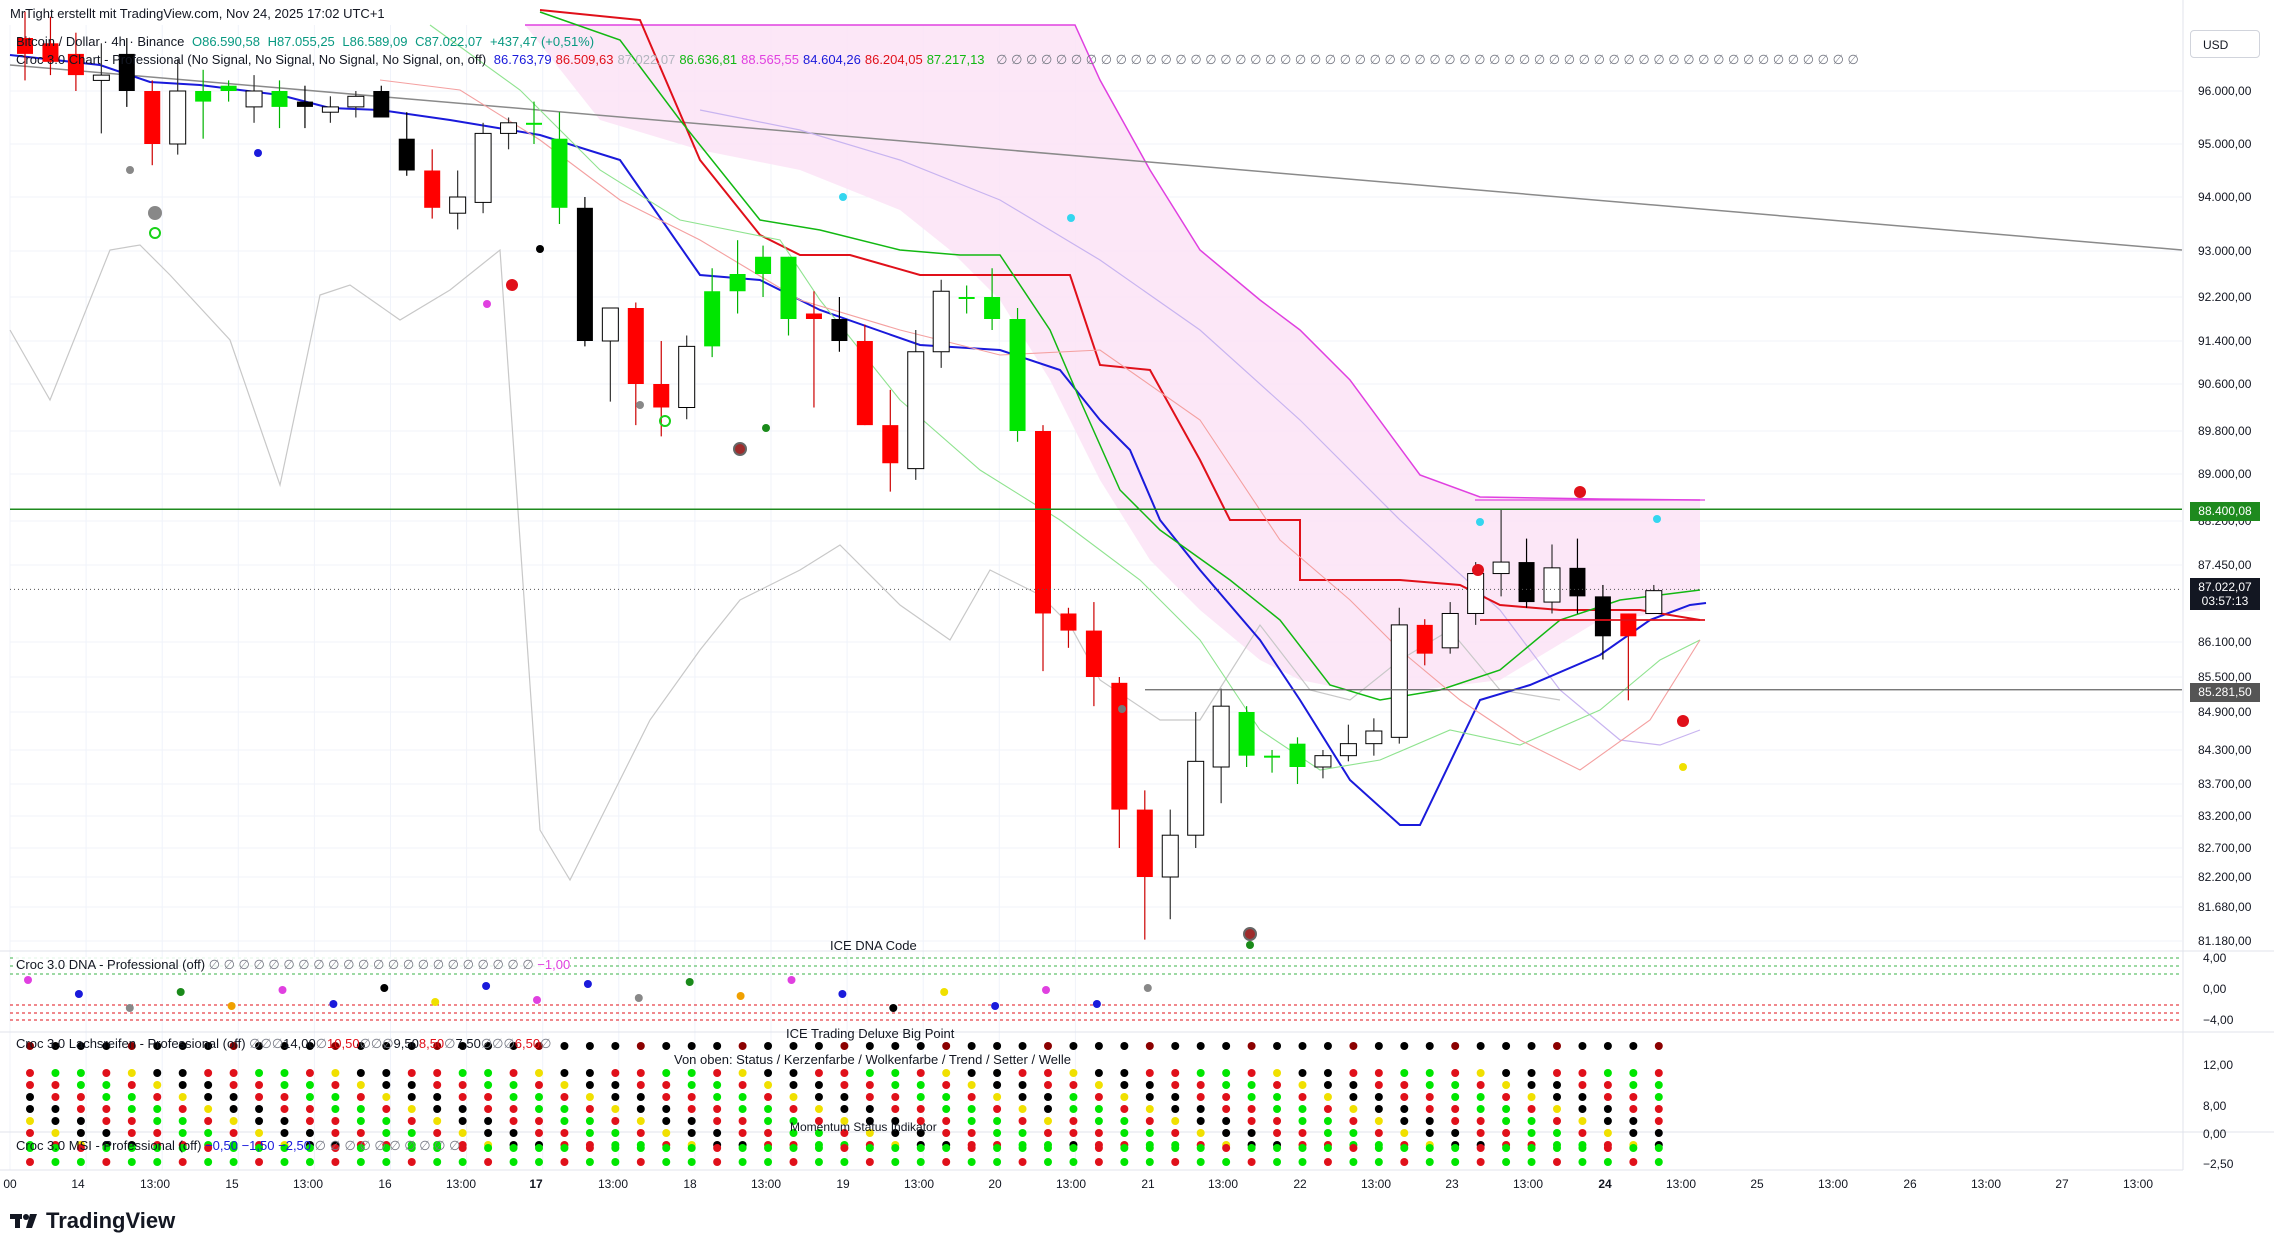 This screenshot has height=1254, width=2274. Describe the element at coordinates (431, 1043) in the screenshot. I see `lachs-value-10: 8,50` at that location.